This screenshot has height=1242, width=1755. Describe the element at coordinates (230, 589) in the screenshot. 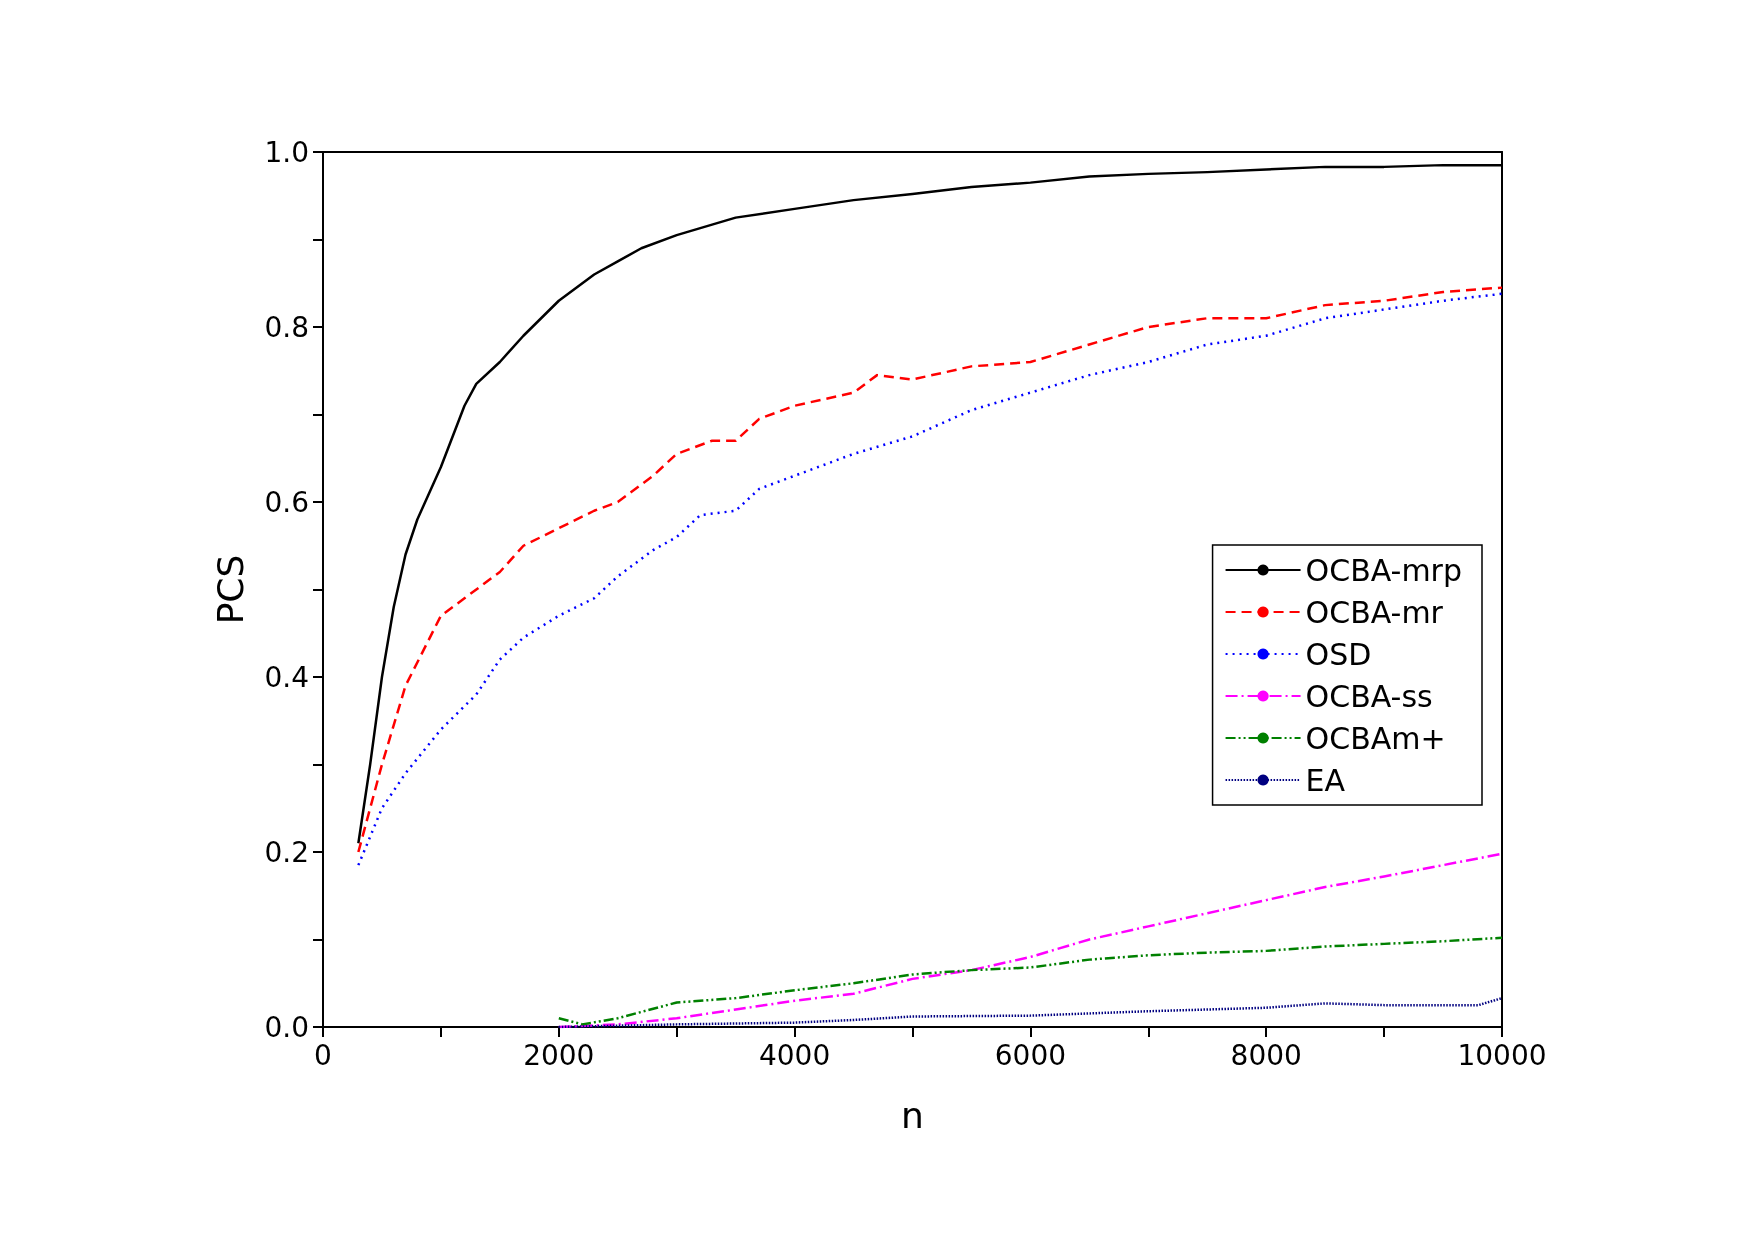

I see `y-axis-title: PCS` at that location.